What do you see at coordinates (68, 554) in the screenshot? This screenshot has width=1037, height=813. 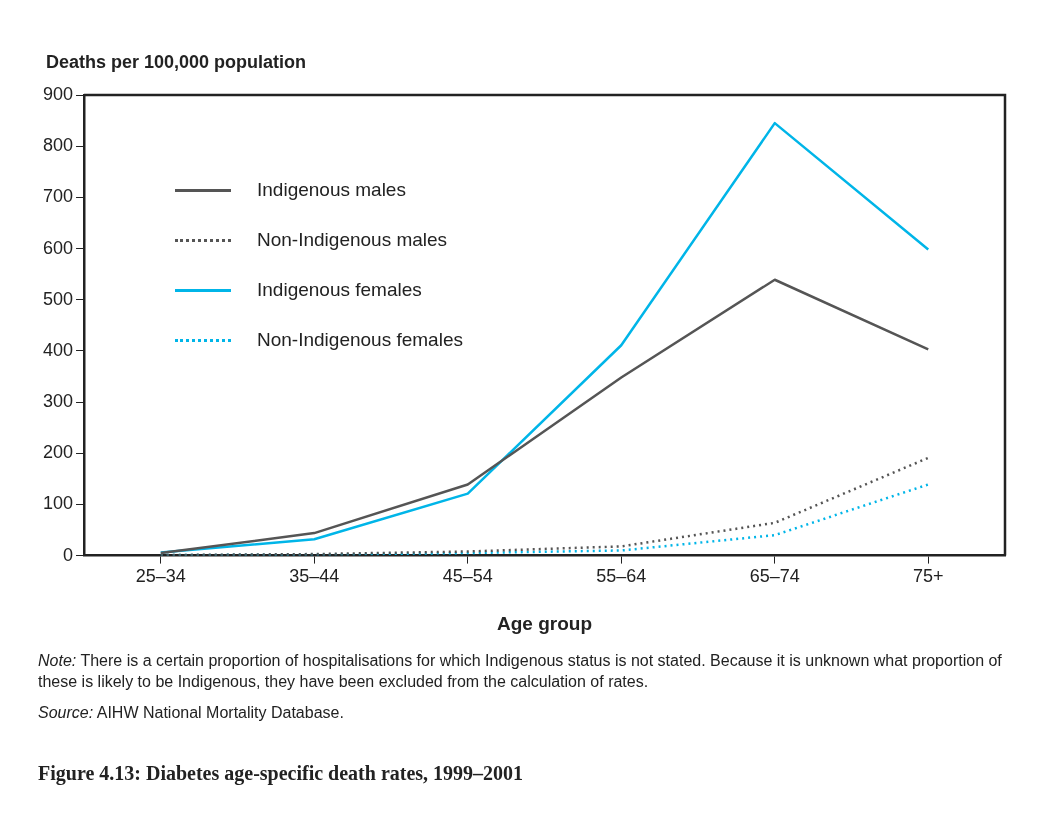 I see `y-tick-label: 0` at bounding box center [68, 554].